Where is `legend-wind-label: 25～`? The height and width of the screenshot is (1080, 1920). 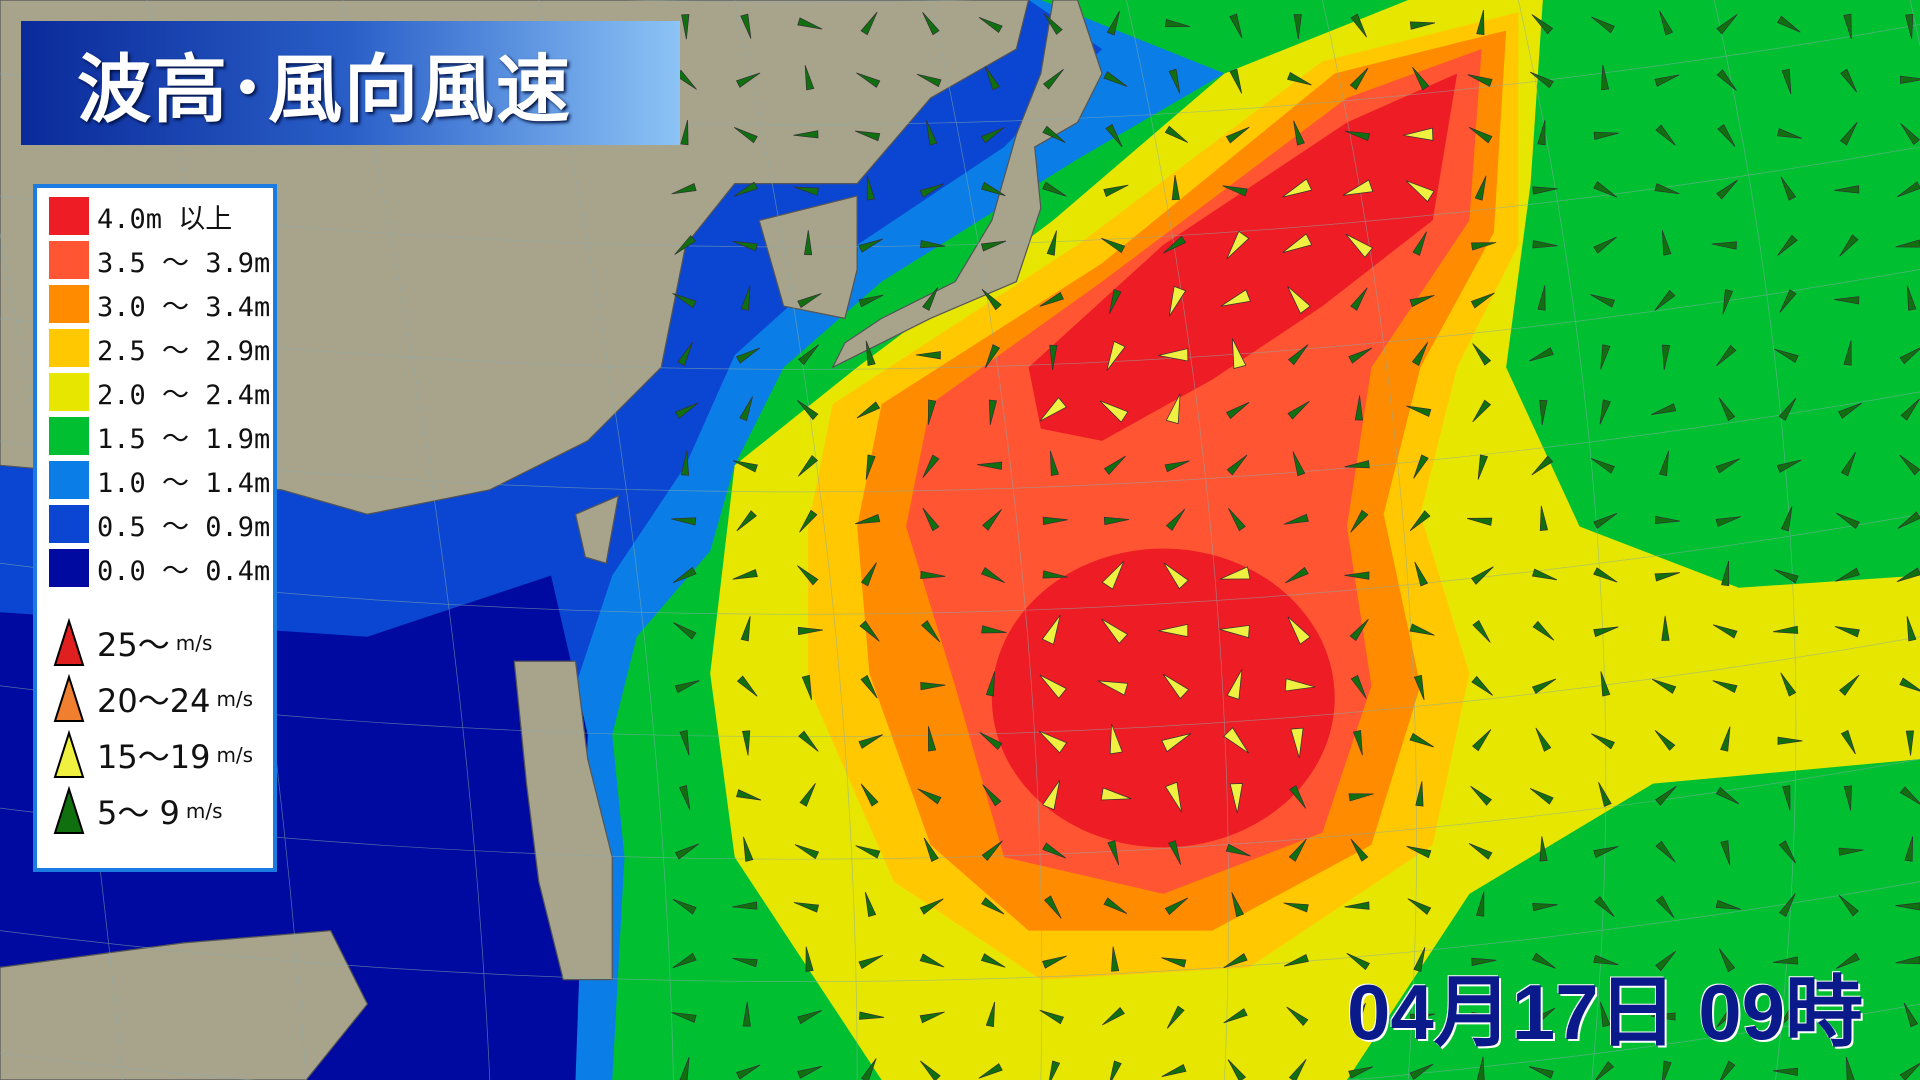
legend-wind-label: 25～ is located at coordinates (133, 645).